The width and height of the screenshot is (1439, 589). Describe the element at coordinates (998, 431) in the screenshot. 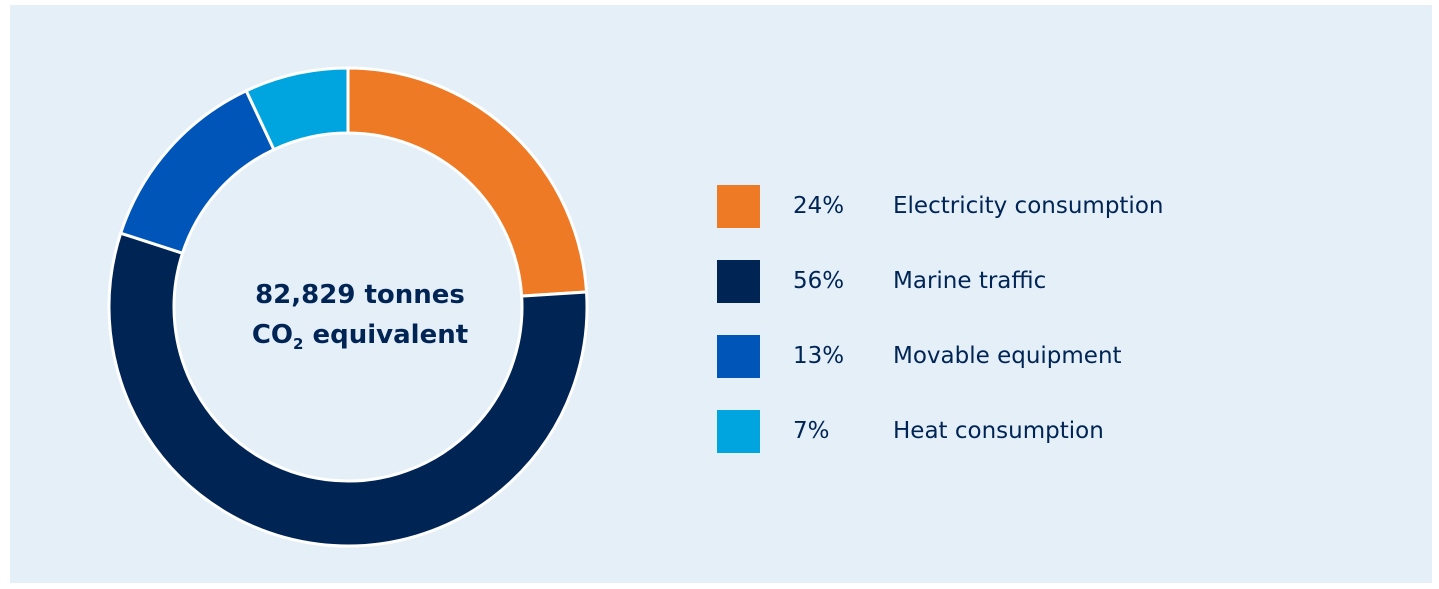

I see `legend-label-heat: Heat consumption` at that location.